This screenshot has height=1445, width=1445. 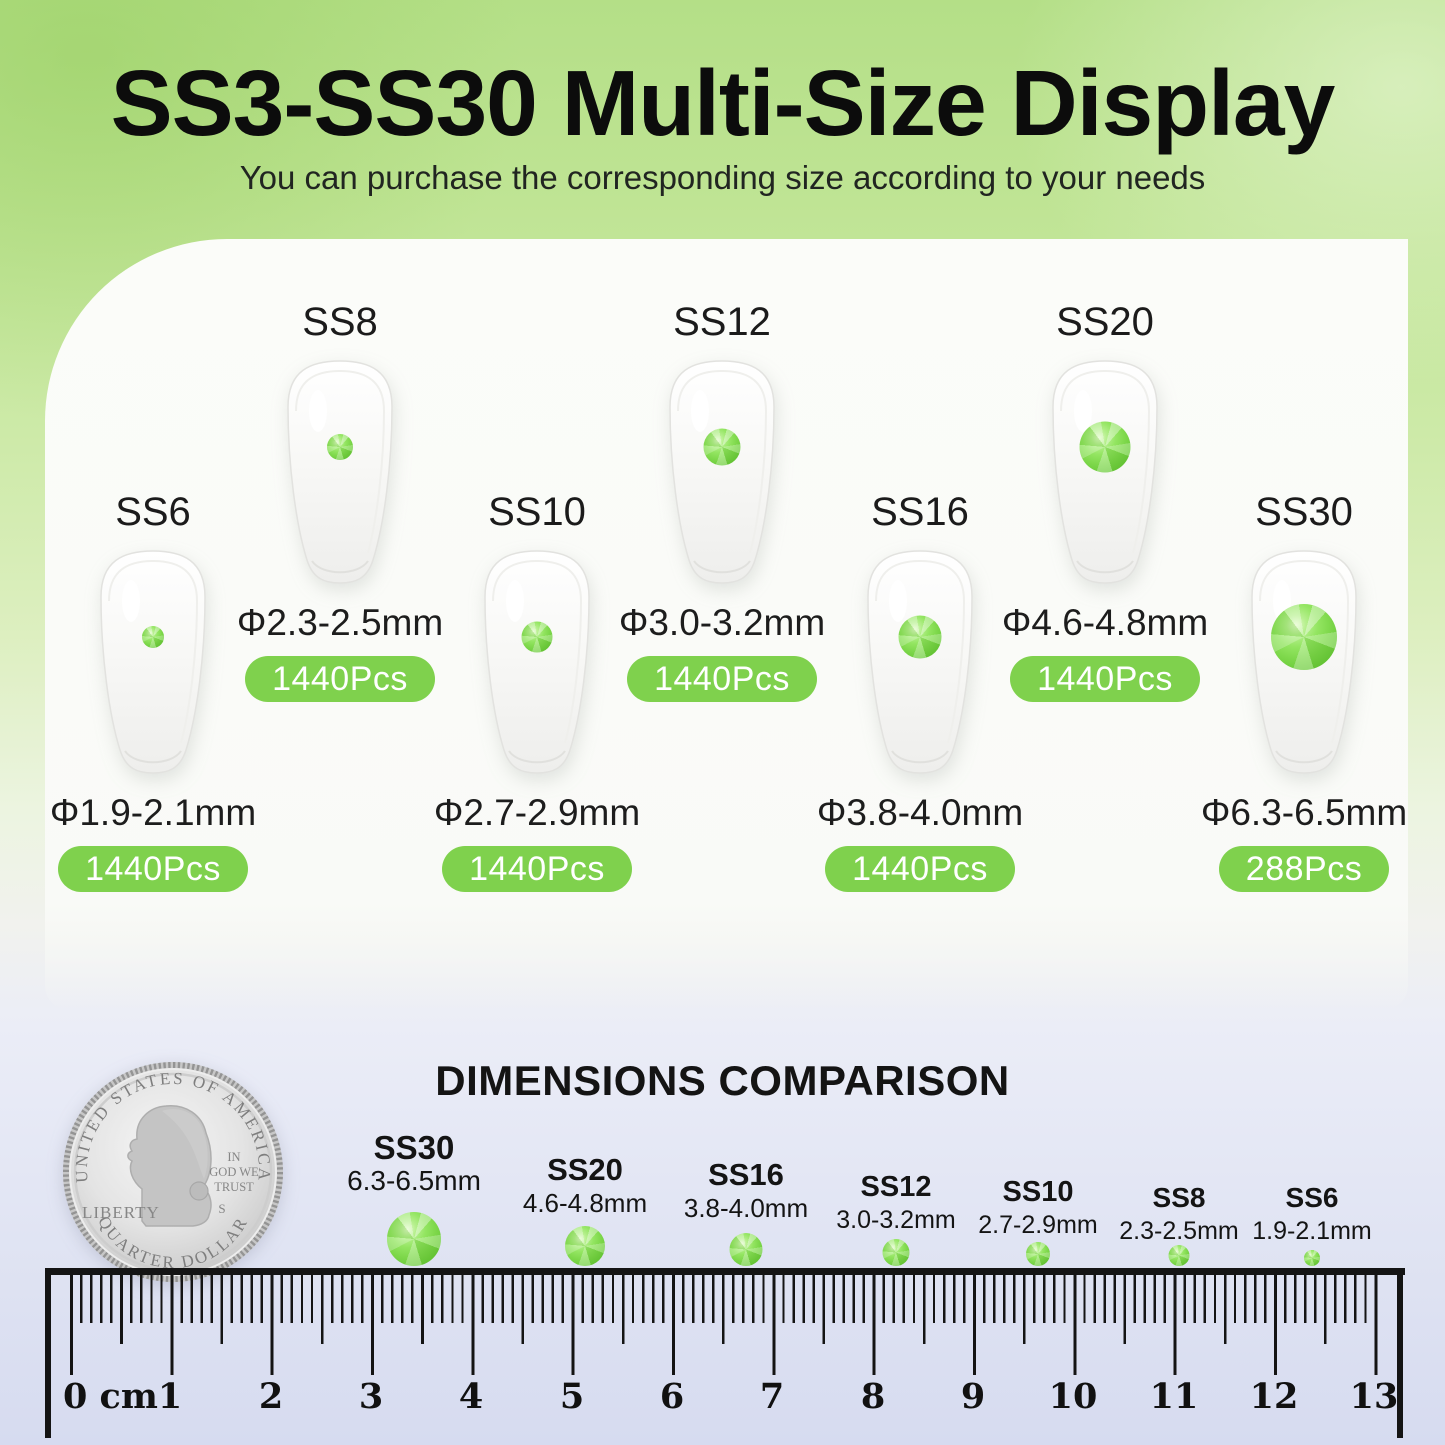 I want to click on coin-motto-3: TRUST, so click(x=234, y=1187).